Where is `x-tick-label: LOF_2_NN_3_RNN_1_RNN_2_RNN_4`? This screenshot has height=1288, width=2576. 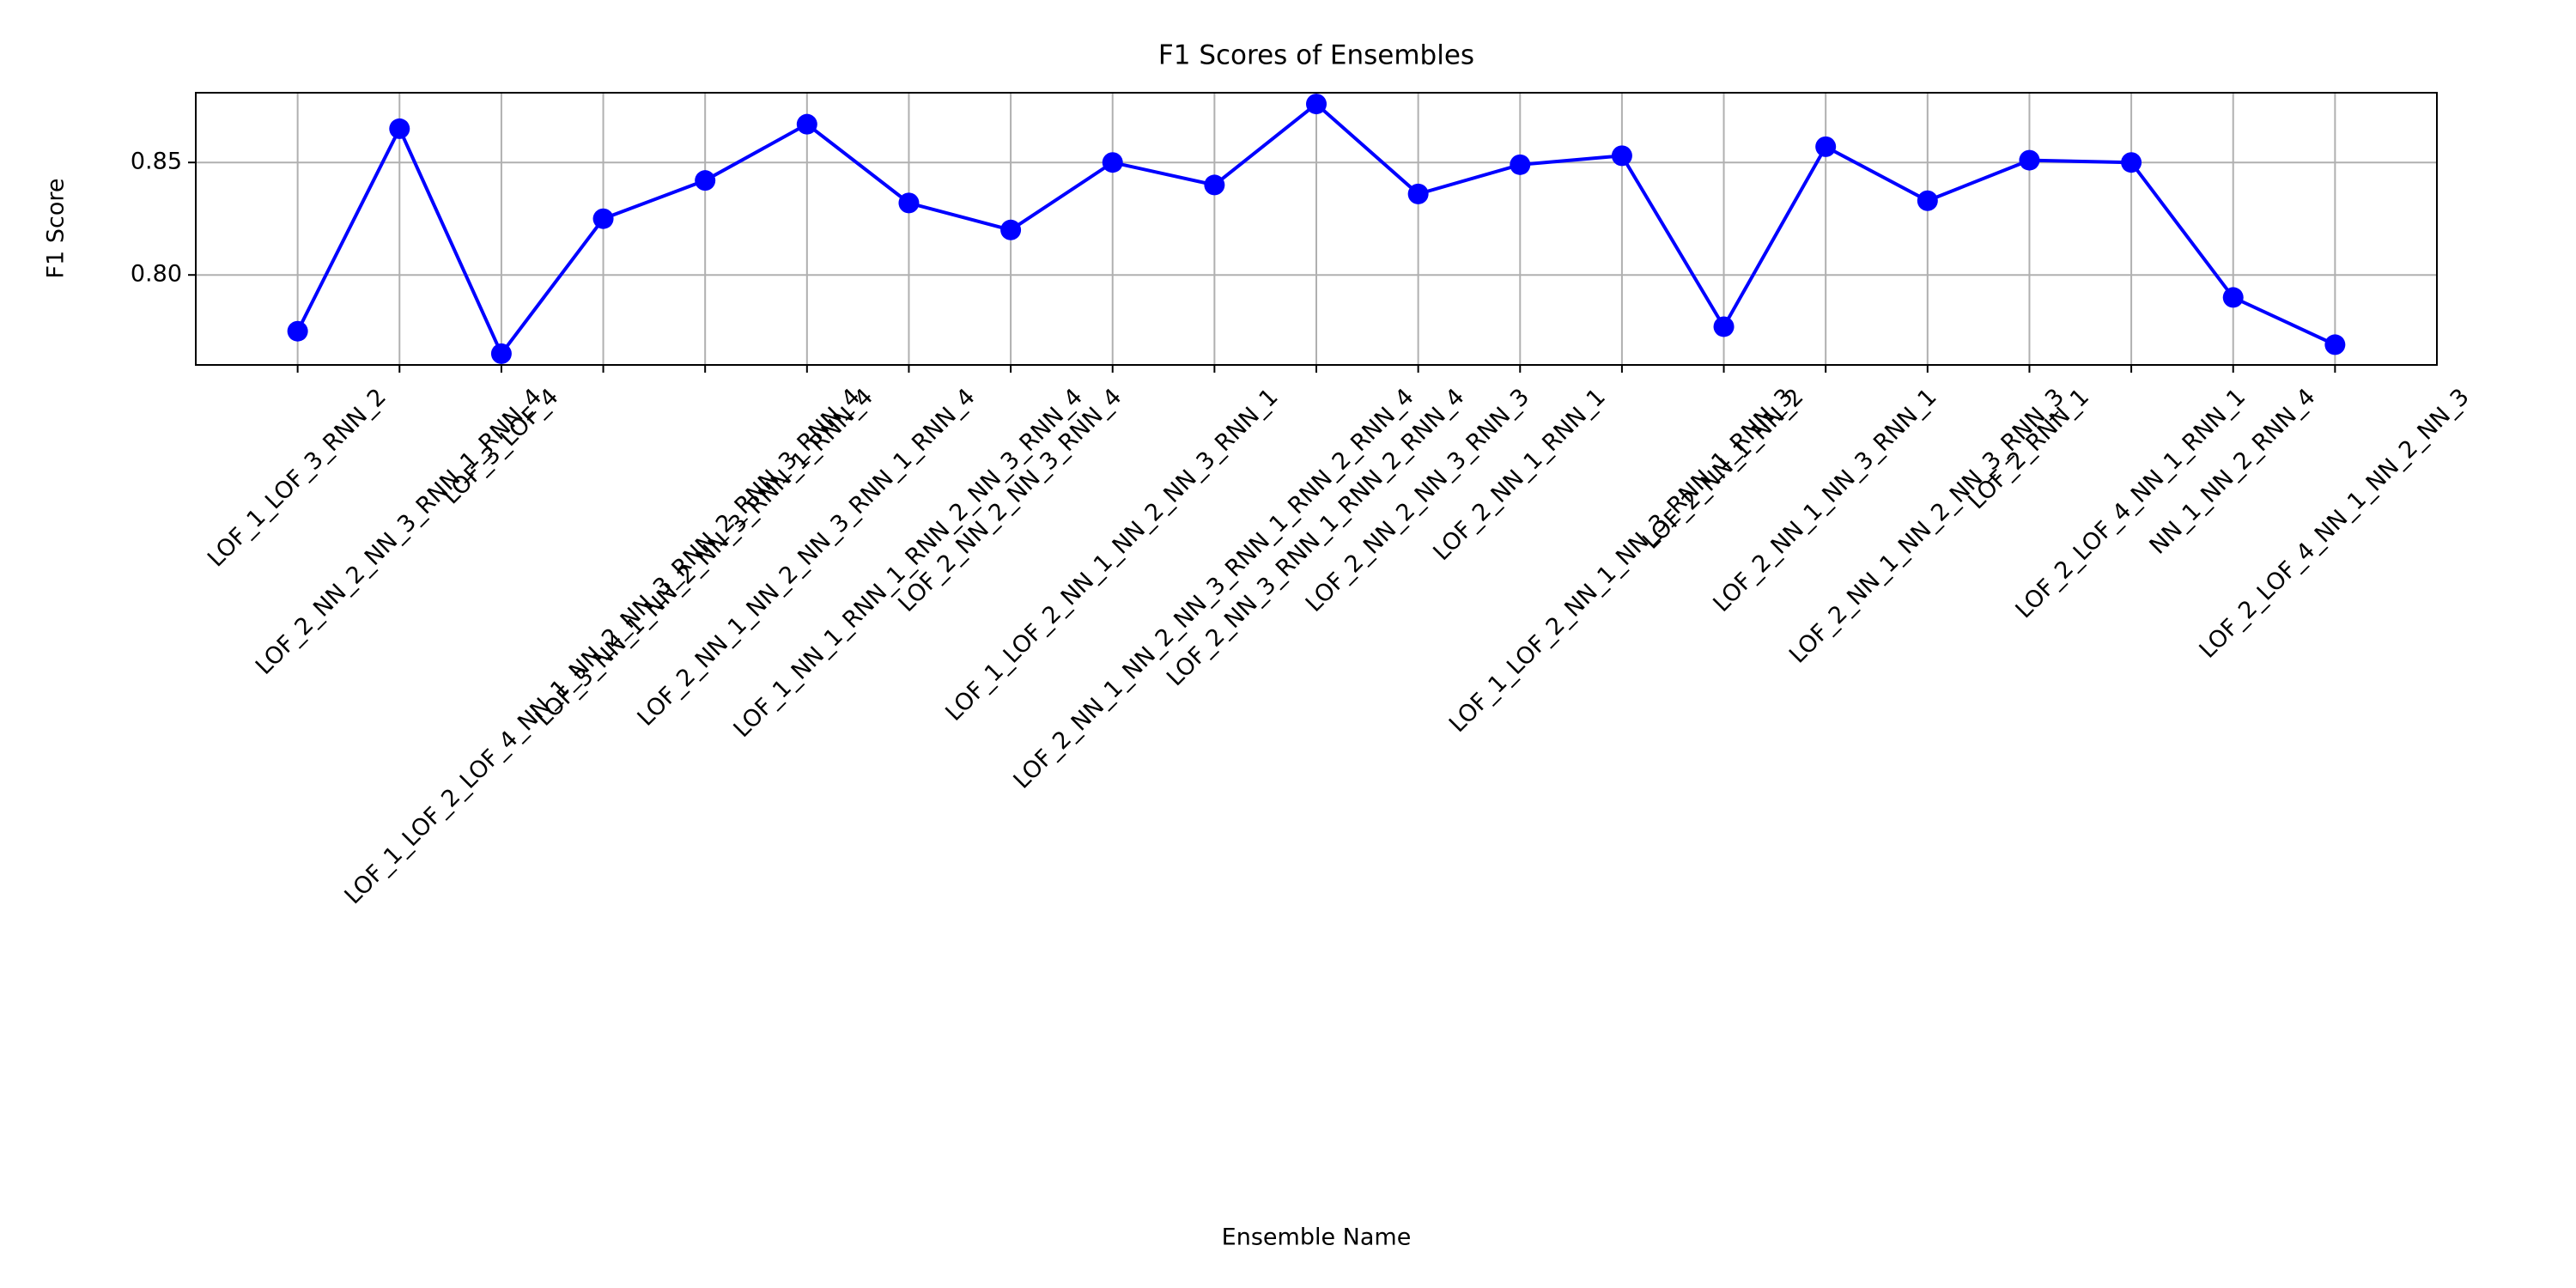 x-tick-label: LOF_2_NN_3_RNN_1_RNN_2_RNN_4 is located at coordinates (1316, 538).